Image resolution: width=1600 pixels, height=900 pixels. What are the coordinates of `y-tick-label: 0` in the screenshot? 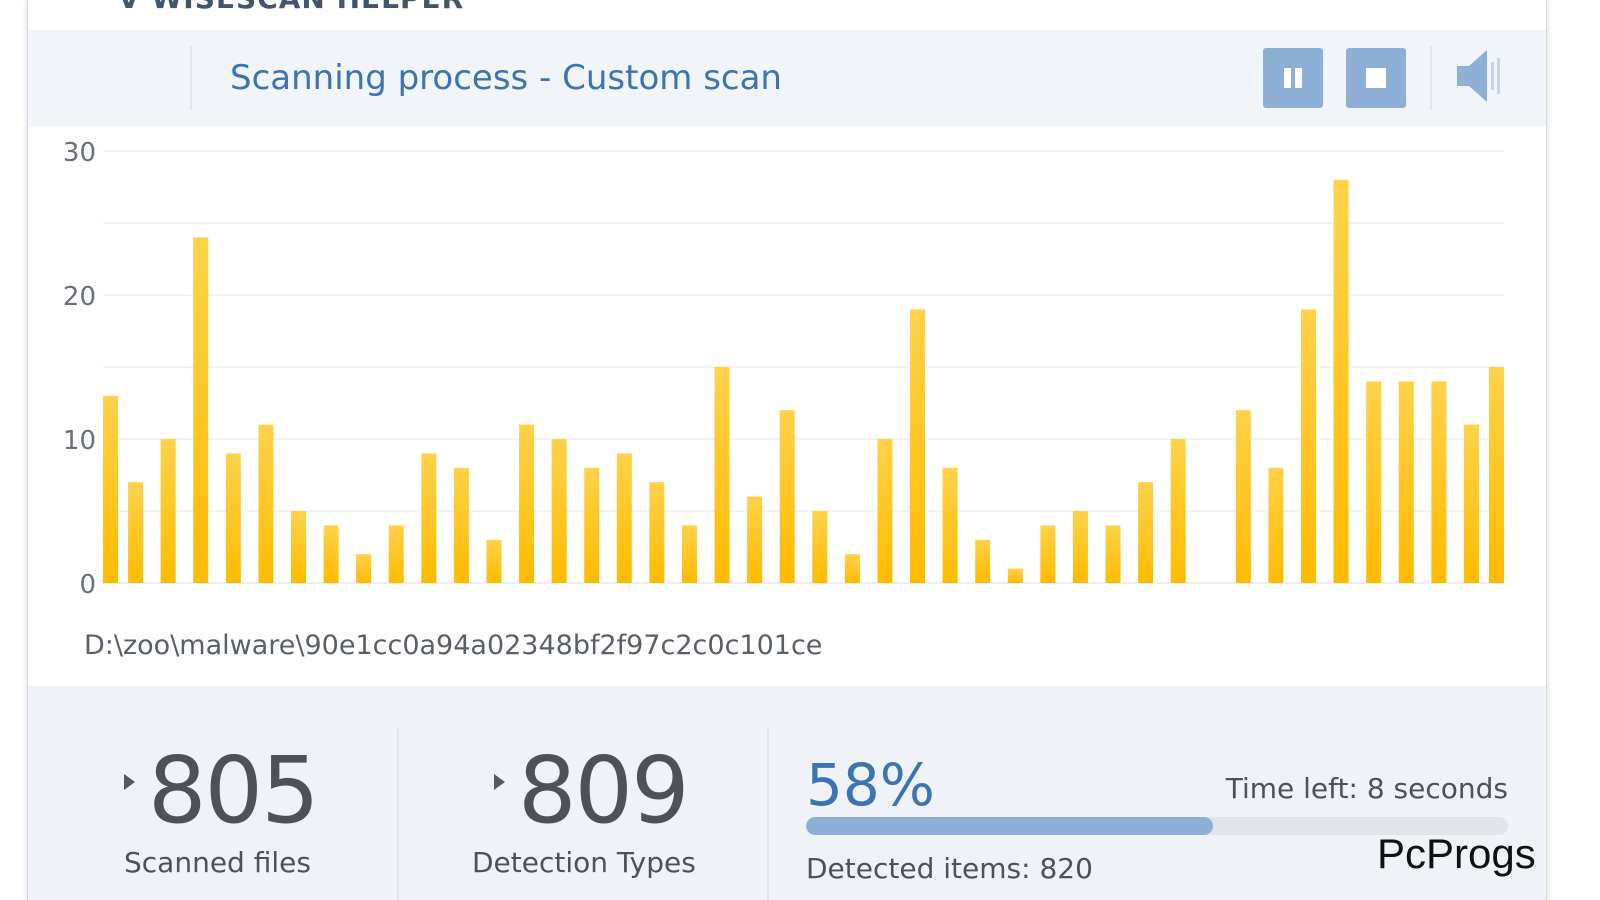 It's located at (87, 585).